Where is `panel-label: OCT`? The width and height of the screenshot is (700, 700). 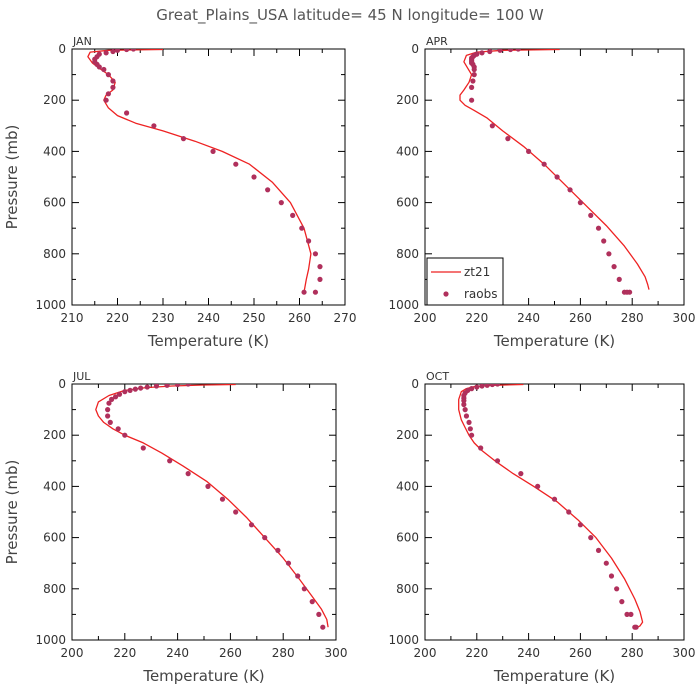 panel-label: OCT is located at coordinates (437, 376).